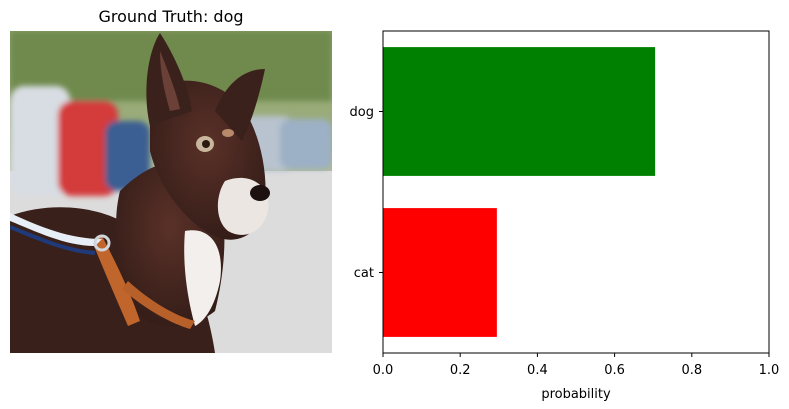  I want to click on y-tick-label-cat: cat, so click(364, 273).